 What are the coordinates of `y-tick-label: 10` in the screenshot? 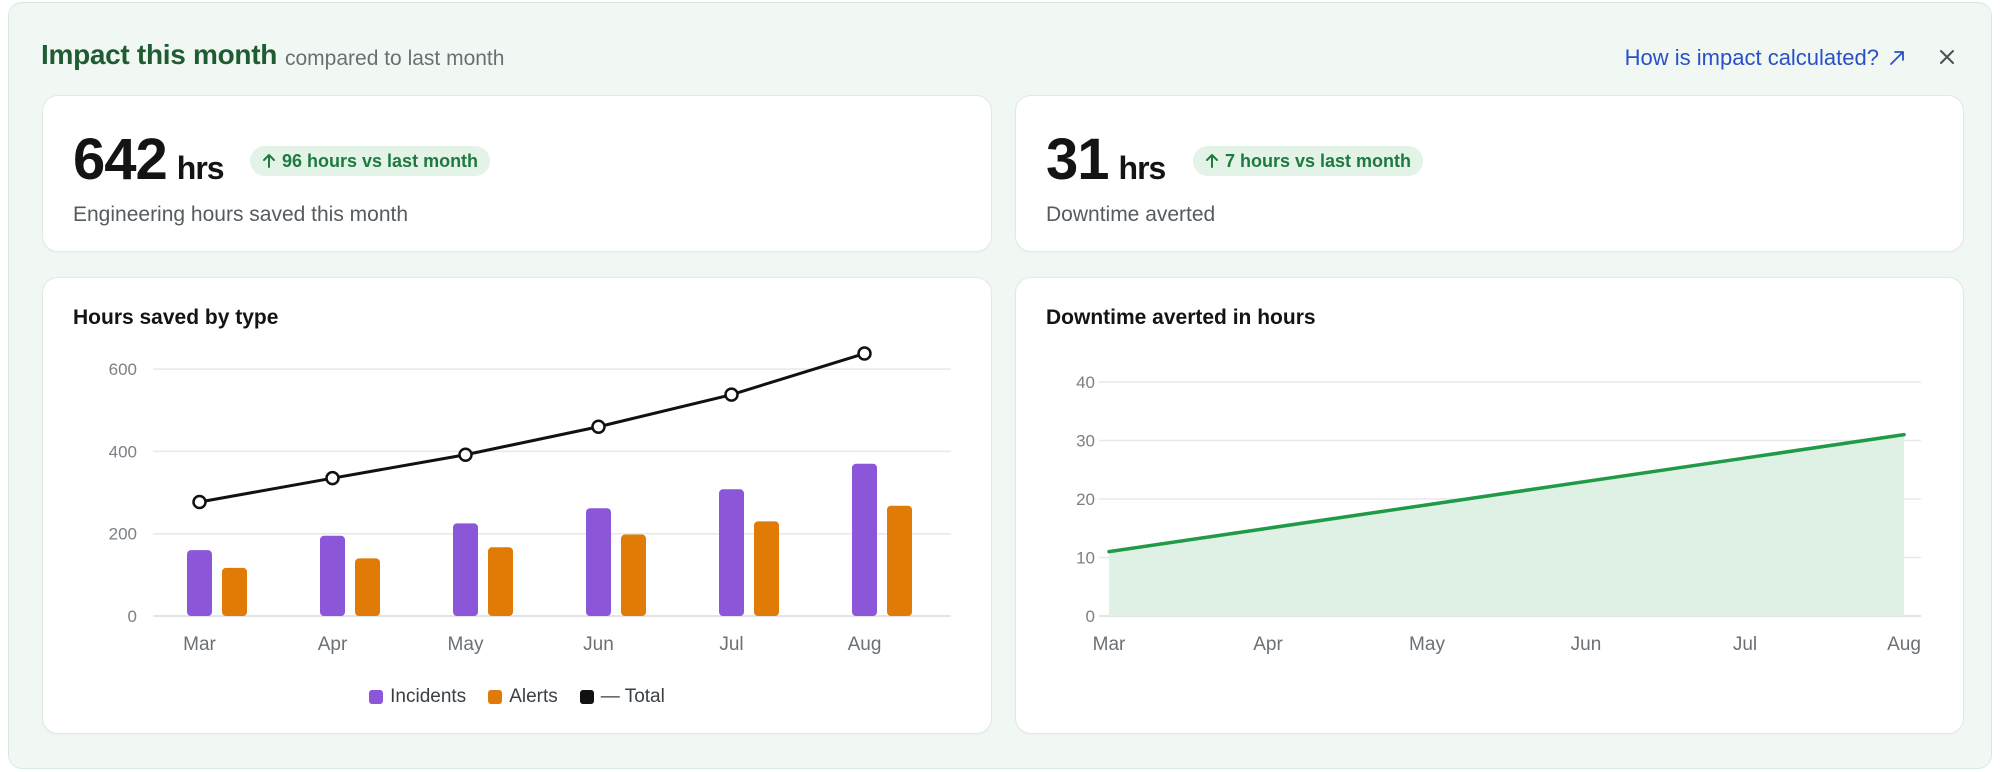 It's located at (1085, 558).